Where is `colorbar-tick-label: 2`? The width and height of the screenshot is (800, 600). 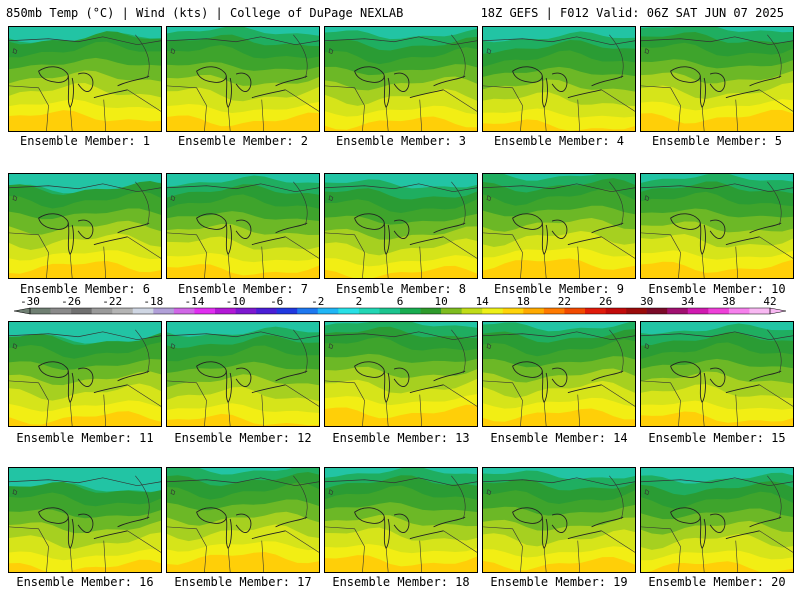
colorbar-tick-label: 2 is located at coordinates (359, 302).